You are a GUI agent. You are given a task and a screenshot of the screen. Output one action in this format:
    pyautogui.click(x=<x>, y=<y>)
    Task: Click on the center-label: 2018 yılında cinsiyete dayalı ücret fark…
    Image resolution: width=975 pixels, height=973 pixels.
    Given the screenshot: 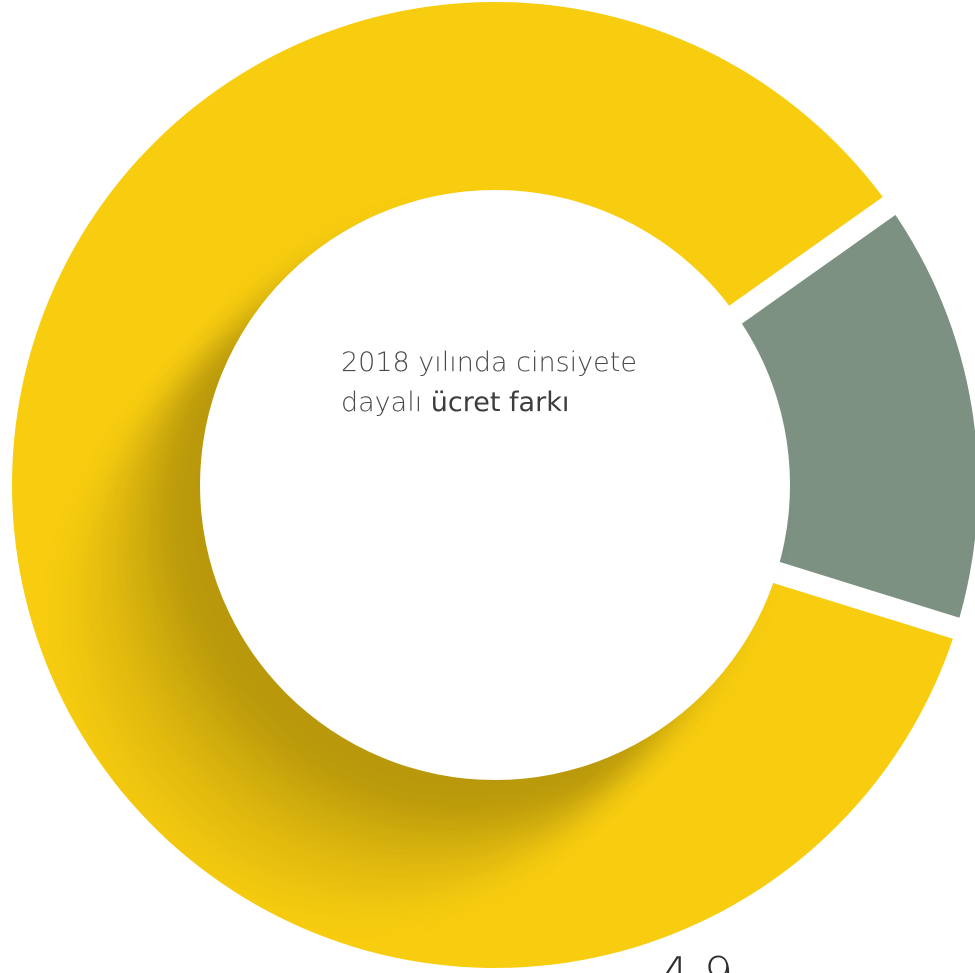 What is the action you would take?
    pyautogui.click(x=541, y=383)
    